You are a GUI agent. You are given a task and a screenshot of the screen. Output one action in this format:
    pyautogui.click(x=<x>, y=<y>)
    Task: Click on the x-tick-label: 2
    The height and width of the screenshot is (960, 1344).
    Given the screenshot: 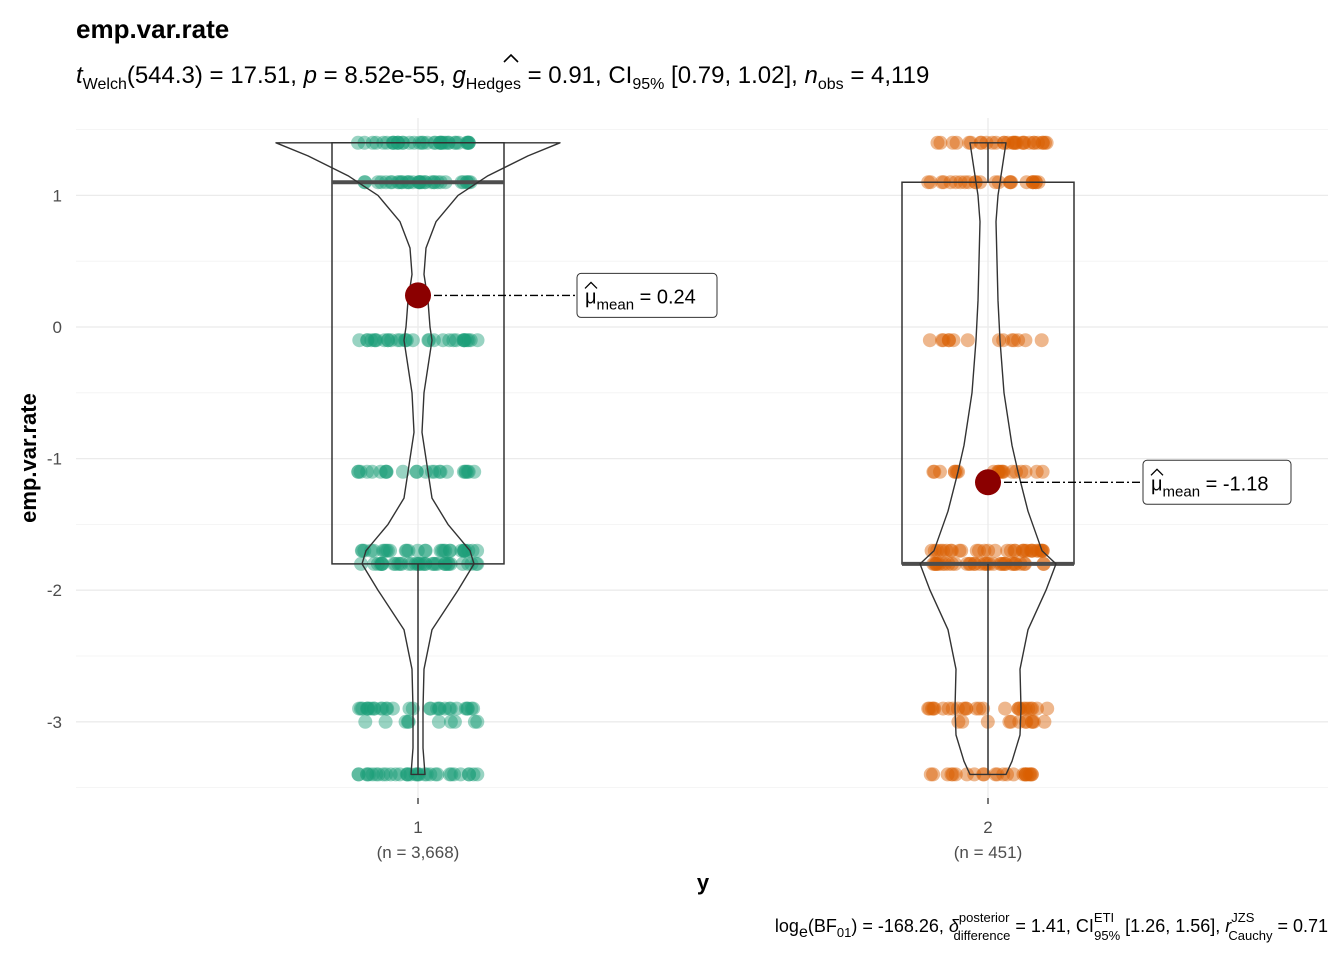 What is the action you would take?
    pyautogui.click(x=987, y=827)
    